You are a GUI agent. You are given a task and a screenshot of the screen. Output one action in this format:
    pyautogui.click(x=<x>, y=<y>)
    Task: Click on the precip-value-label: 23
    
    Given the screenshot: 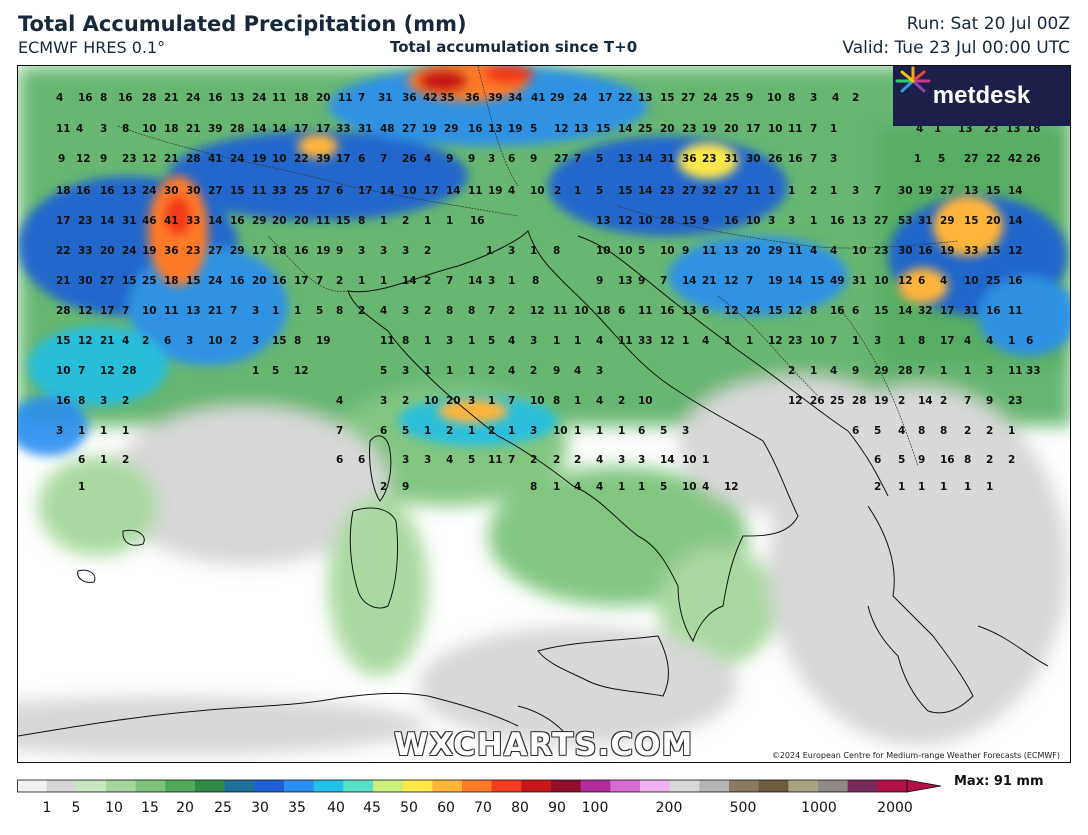 What is the action you would take?
    pyautogui.click(x=1015, y=401)
    